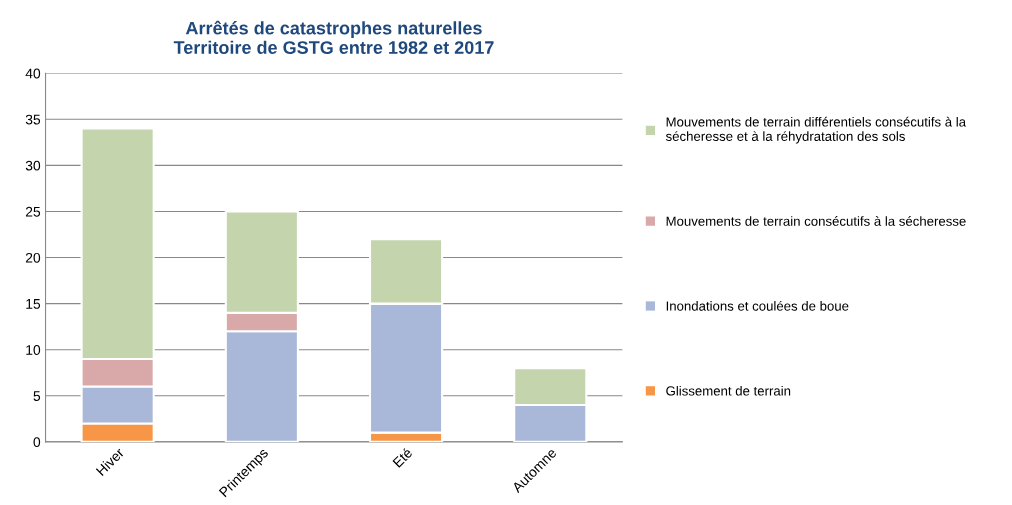 The width and height of the screenshot is (1012, 505). I want to click on y-tick-label: 20, so click(33, 257).